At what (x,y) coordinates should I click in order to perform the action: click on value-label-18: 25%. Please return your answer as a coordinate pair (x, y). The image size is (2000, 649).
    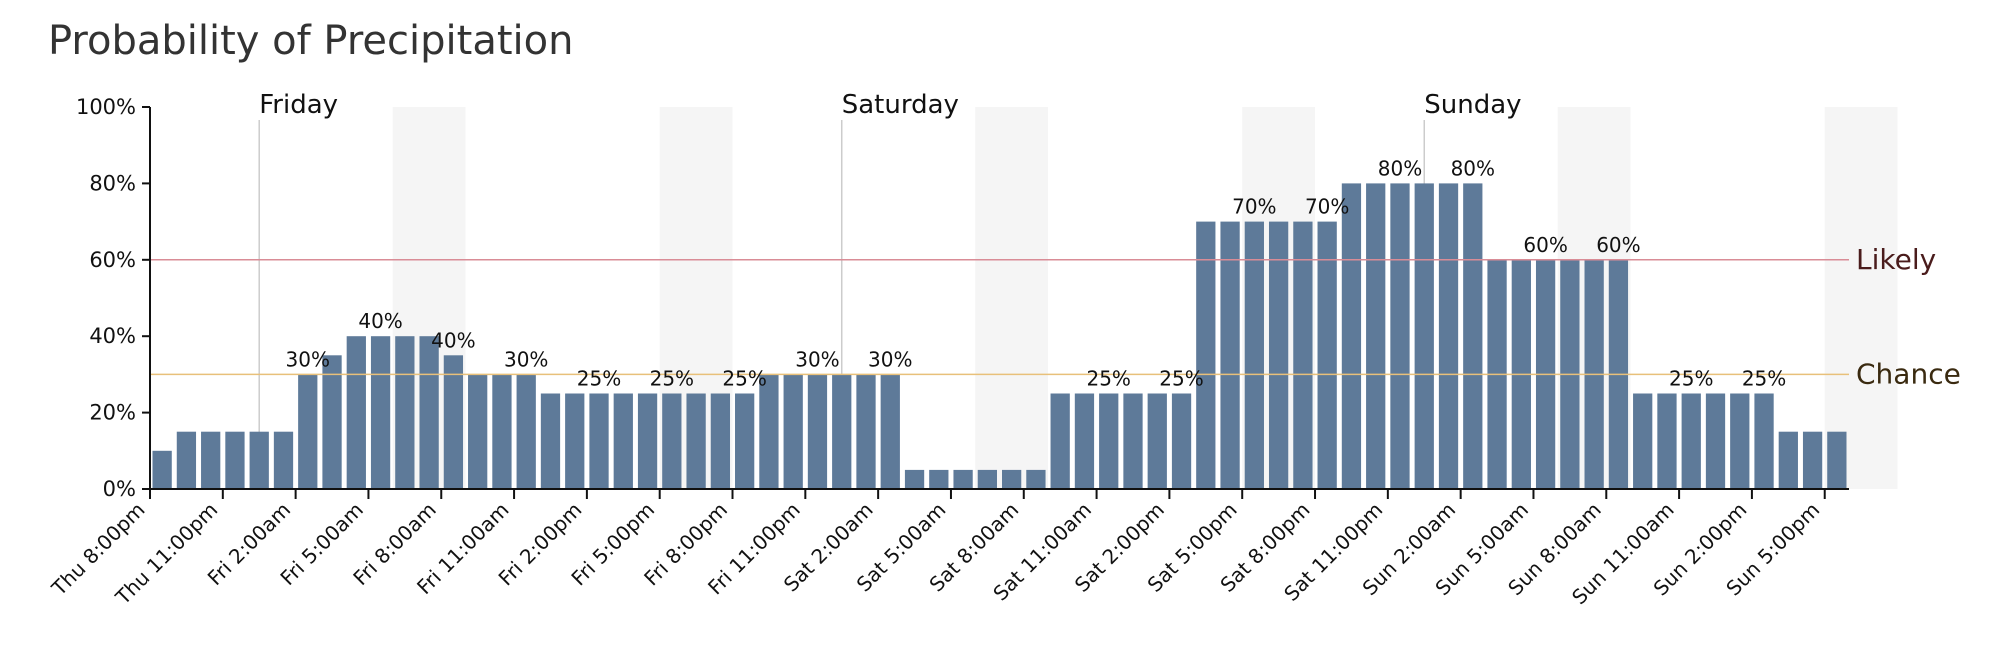
    Looking at the image, I should click on (1764, 379).